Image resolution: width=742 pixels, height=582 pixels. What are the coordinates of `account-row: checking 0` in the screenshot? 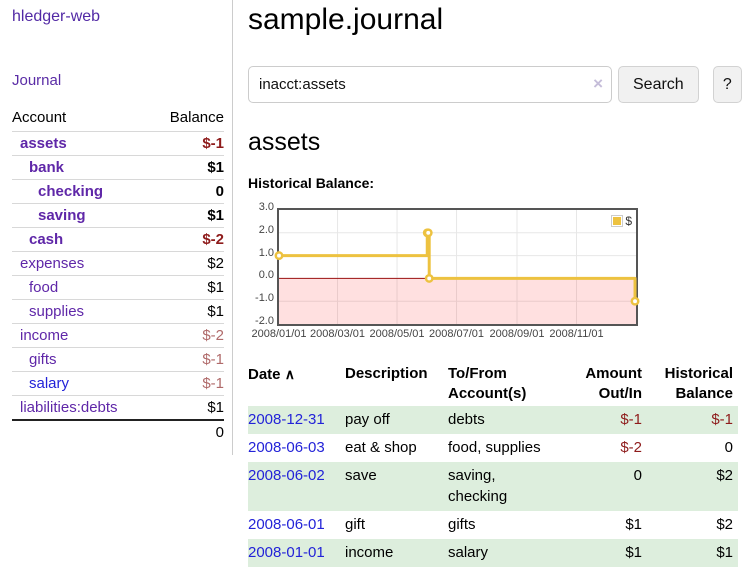 It's located at (118, 191).